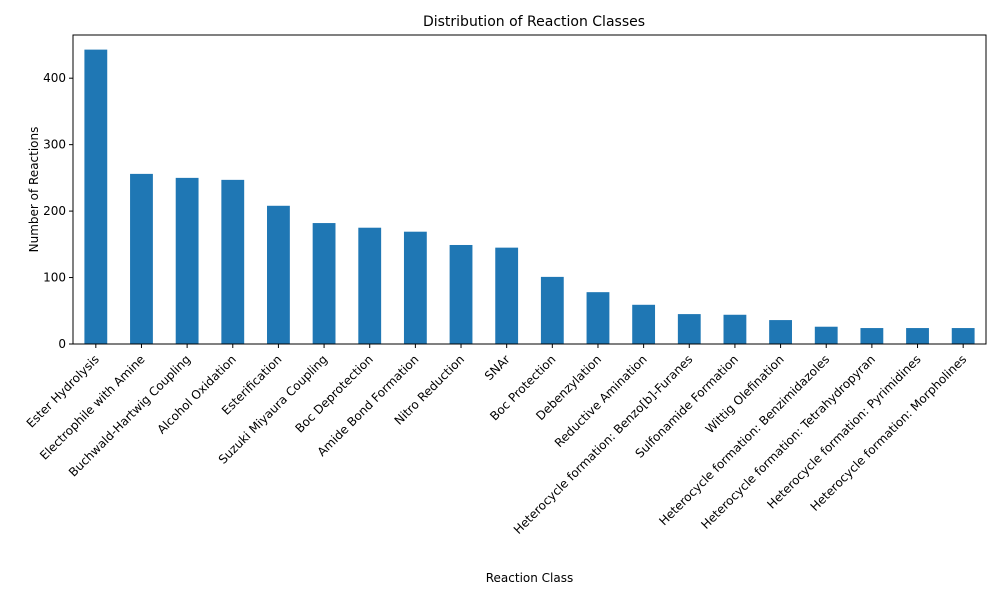 Image resolution: width=1000 pixels, height=604 pixels. Describe the element at coordinates (196, 394) in the screenshot. I see `x-tick-label: Alcohol Oxidation` at that location.